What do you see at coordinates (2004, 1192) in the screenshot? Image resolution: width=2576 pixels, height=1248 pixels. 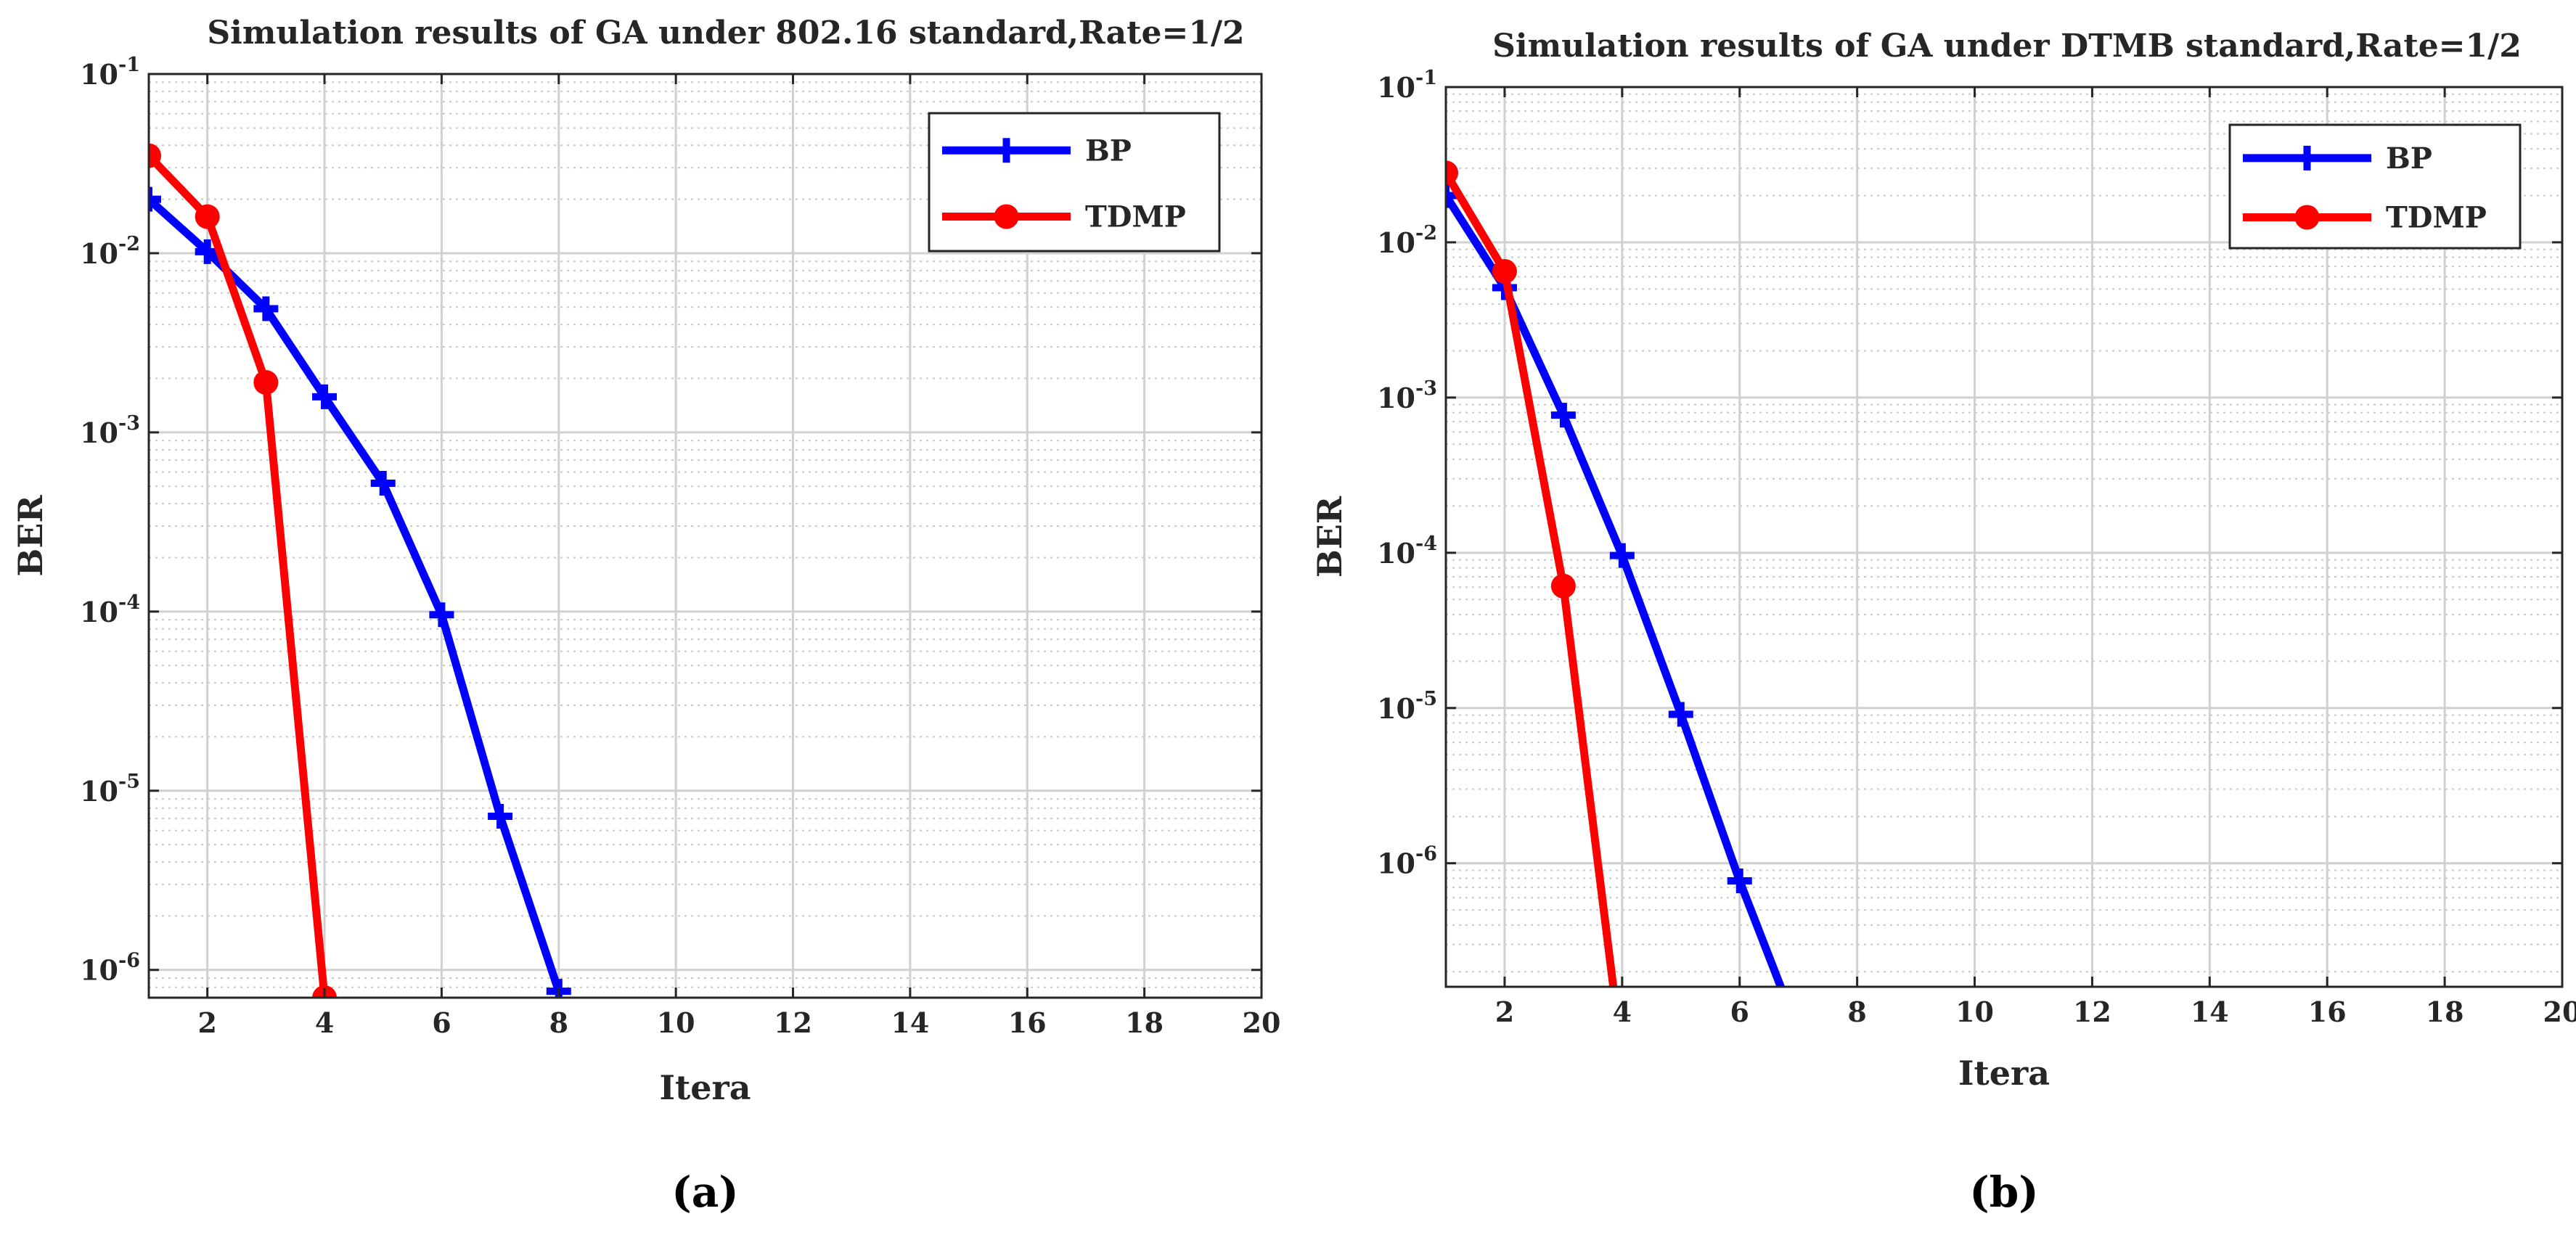 I see `panel-caption: (b)` at bounding box center [2004, 1192].